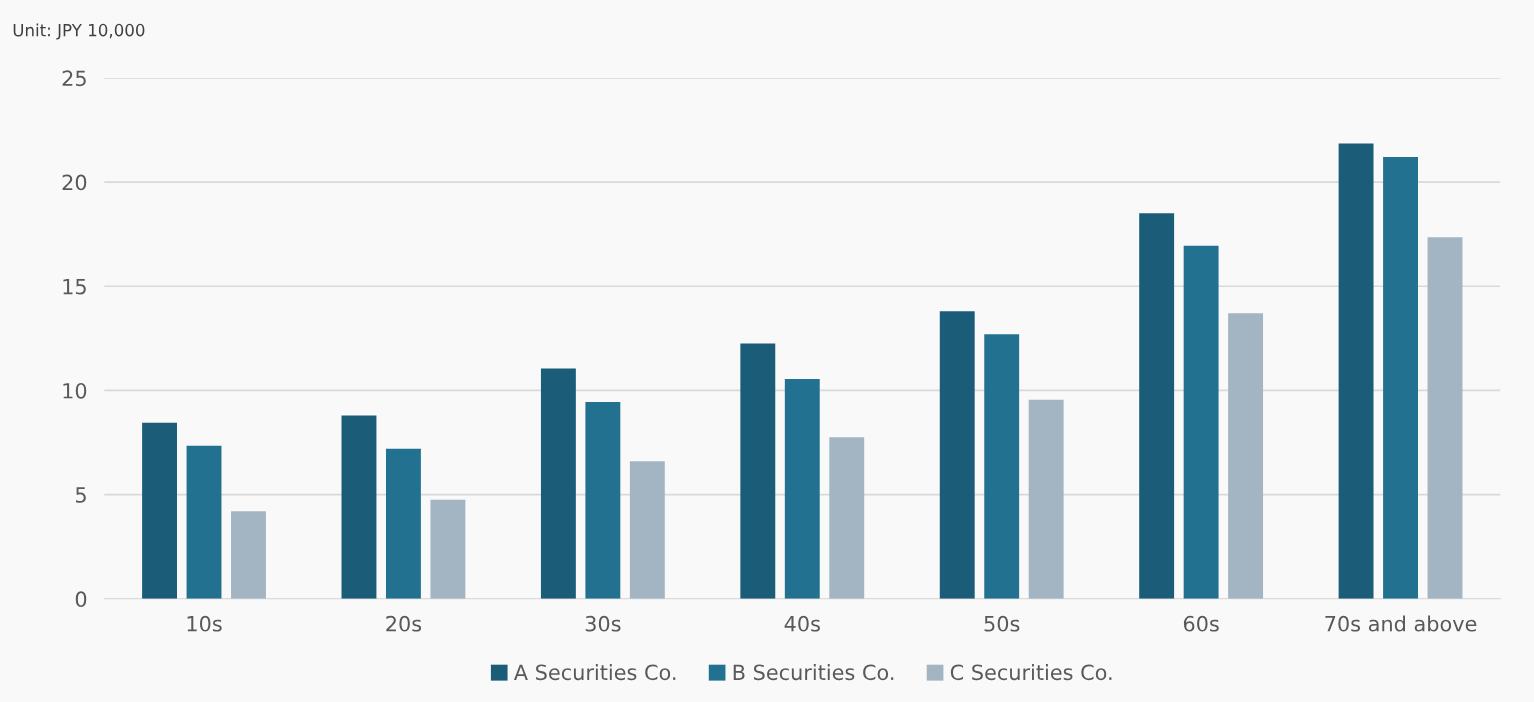 The width and height of the screenshot is (1534, 702). I want to click on x-tick-label: 70s and above, so click(1401, 623).